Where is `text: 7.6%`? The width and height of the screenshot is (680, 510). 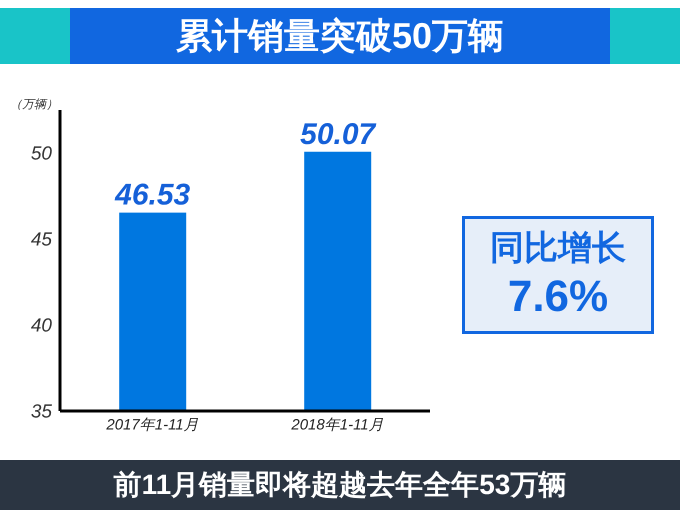
text: 7.6% is located at coordinates (558, 297).